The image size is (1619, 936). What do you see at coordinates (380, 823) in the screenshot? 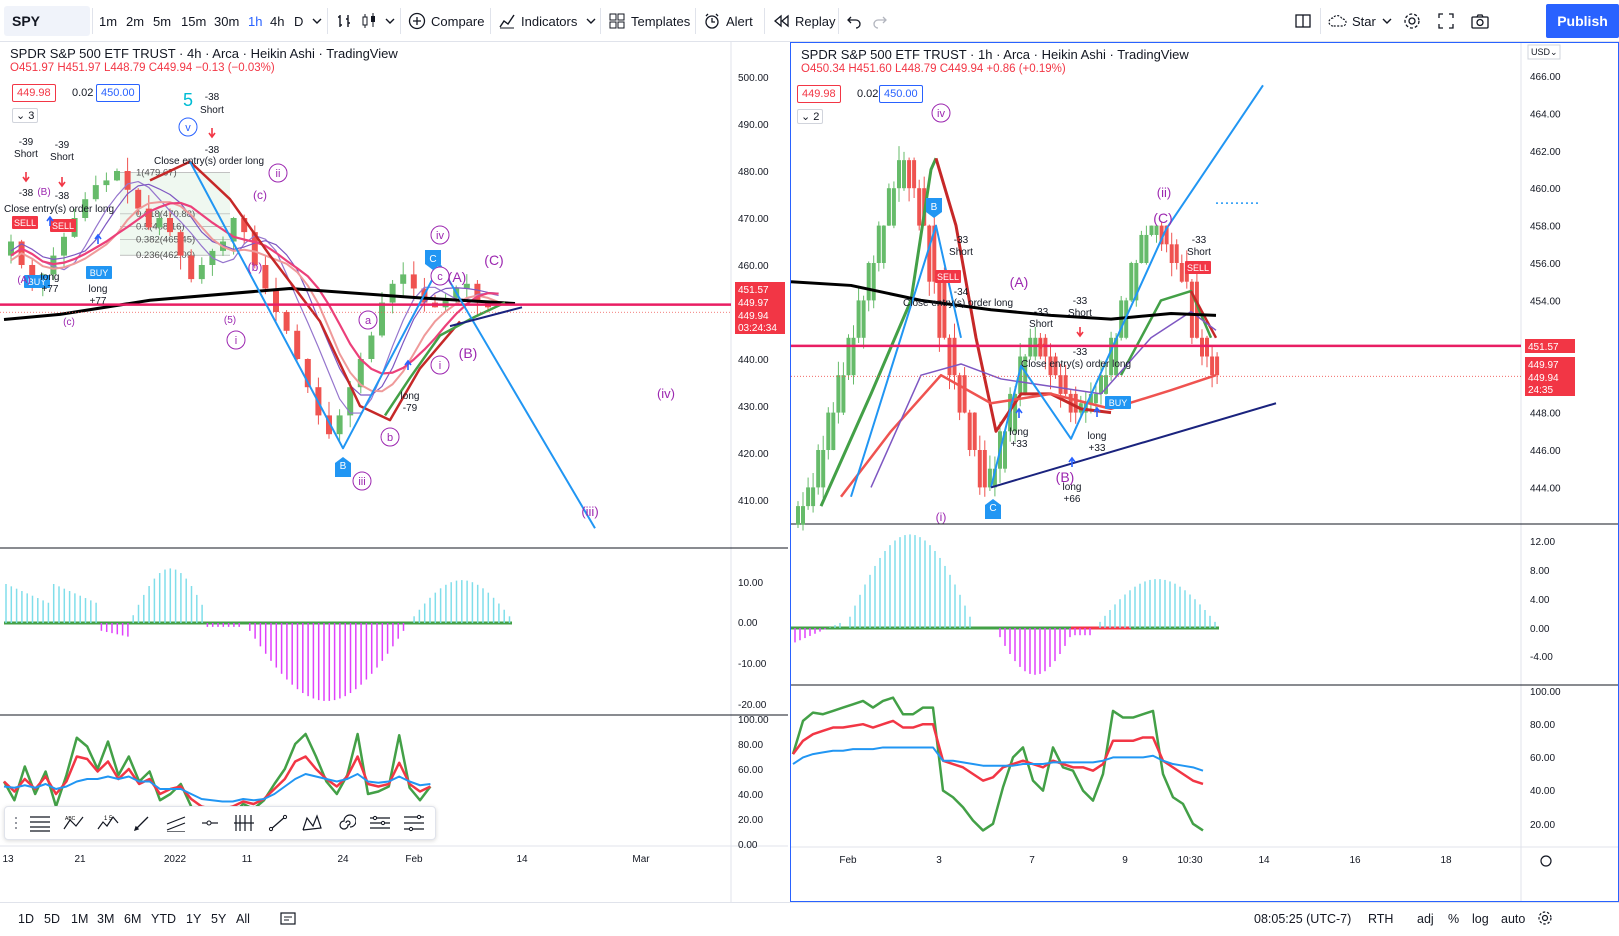
I see `date-price-range-tool-icon` at bounding box center [380, 823].